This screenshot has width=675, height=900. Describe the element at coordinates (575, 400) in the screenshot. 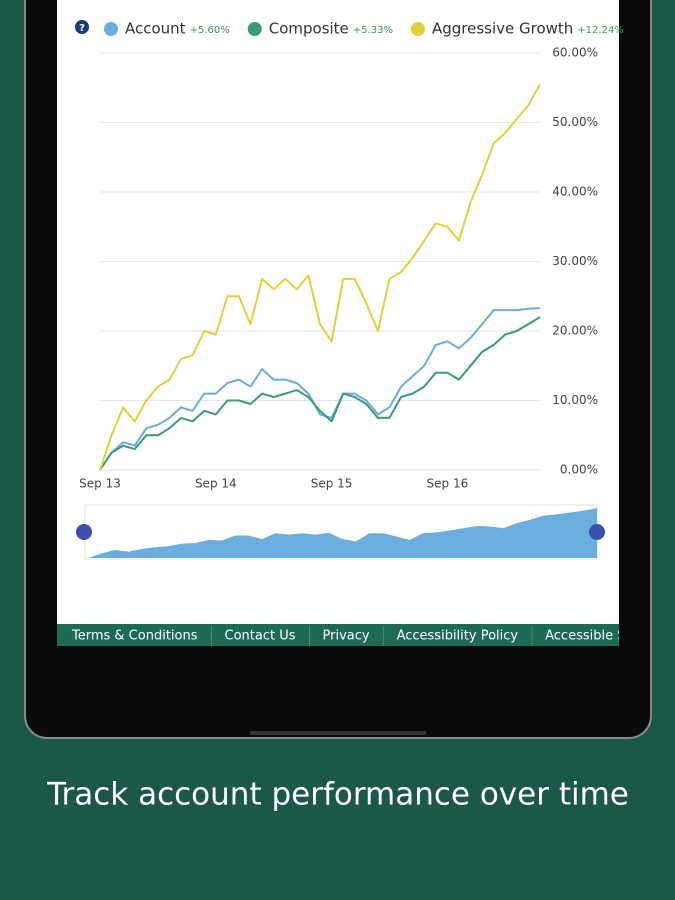

I see `y-tick-label: 10.00%` at that location.